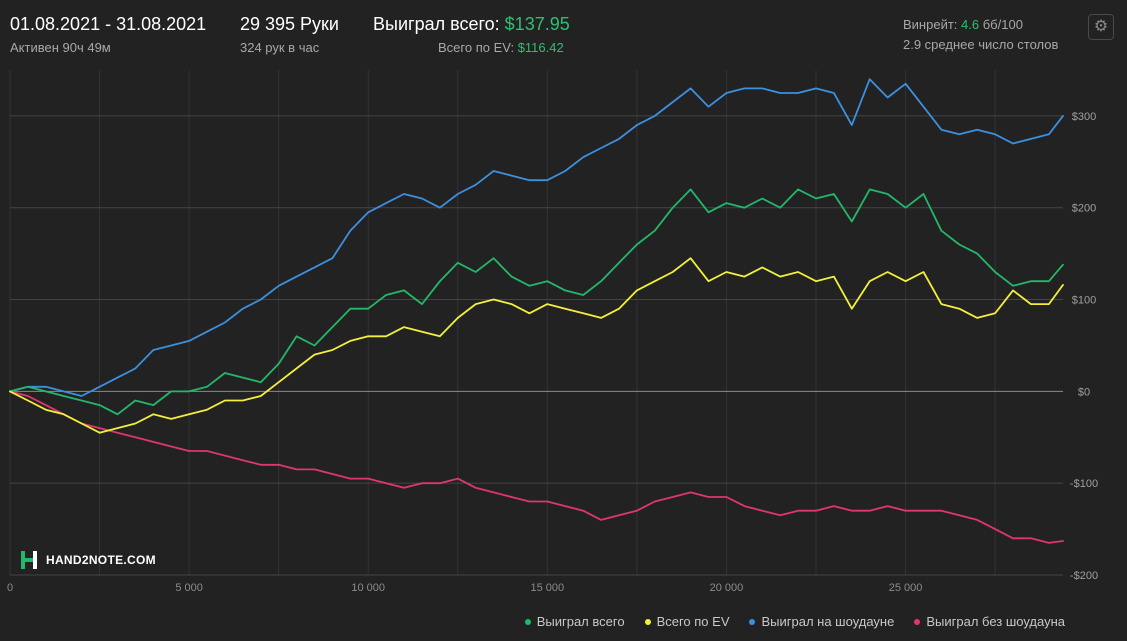  I want to click on gear-icon: ⚙, so click(1101, 26).